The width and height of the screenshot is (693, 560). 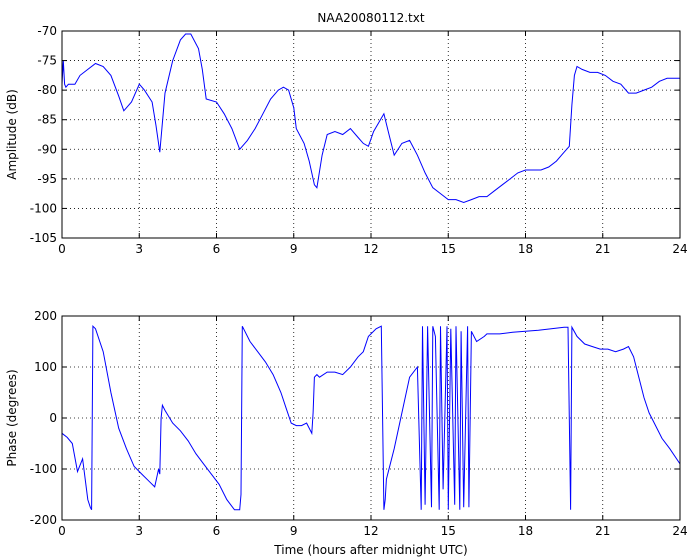 I want to click on amplitude-x-tick-label: 24, so click(x=679, y=249).